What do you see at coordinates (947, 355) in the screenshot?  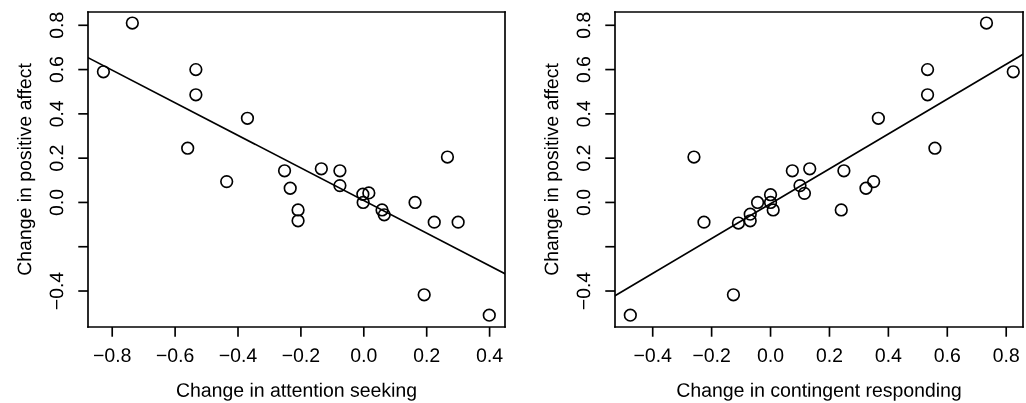 I see `x-tick-label: 0.6` at bounding box center [947, 355].